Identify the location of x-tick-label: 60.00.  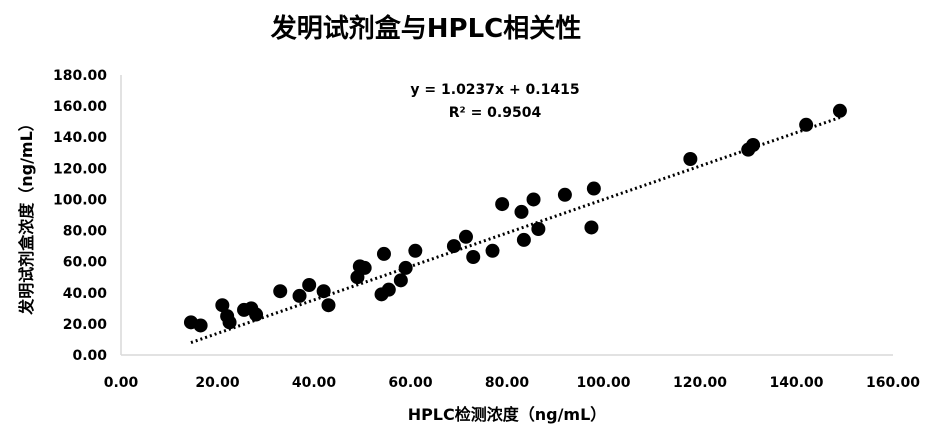
(410, 383).